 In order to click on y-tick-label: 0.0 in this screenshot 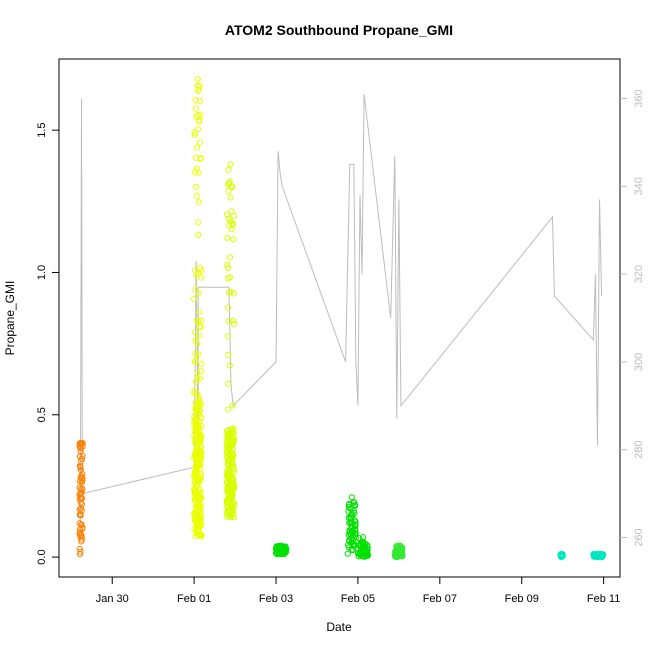, I will do `click(42, 556)`.